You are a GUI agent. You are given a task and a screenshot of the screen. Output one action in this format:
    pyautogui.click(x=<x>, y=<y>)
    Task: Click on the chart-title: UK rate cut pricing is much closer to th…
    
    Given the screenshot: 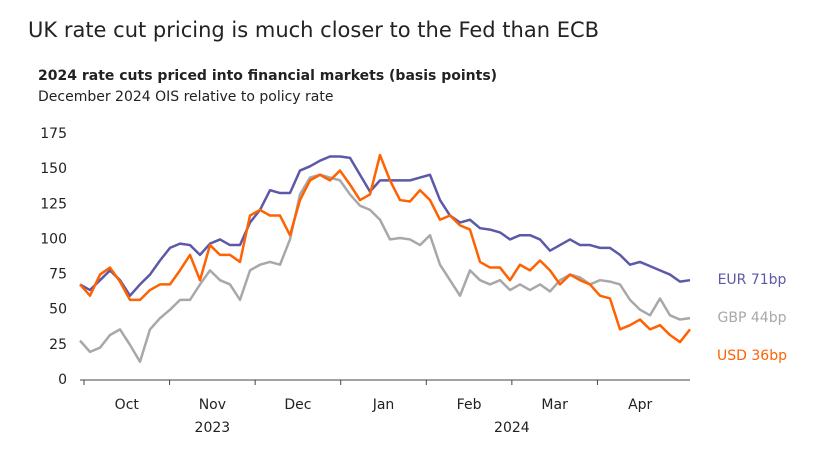 What is the action you would take?
    pyautogui.click(x=313, y=30)
    